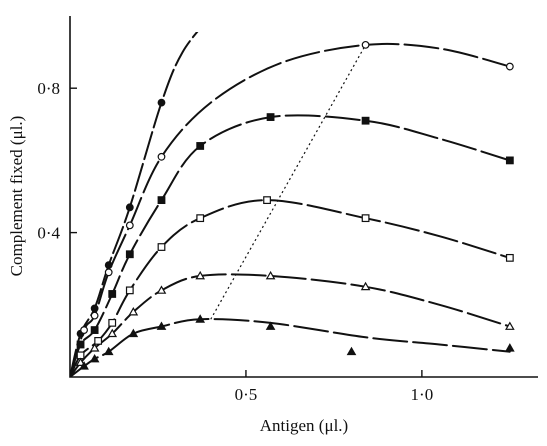 The image size is (547, 446). Describe the element at coordinates (290, 347) in the screenshot. I see `series-curve-filled-triangle` at that location.